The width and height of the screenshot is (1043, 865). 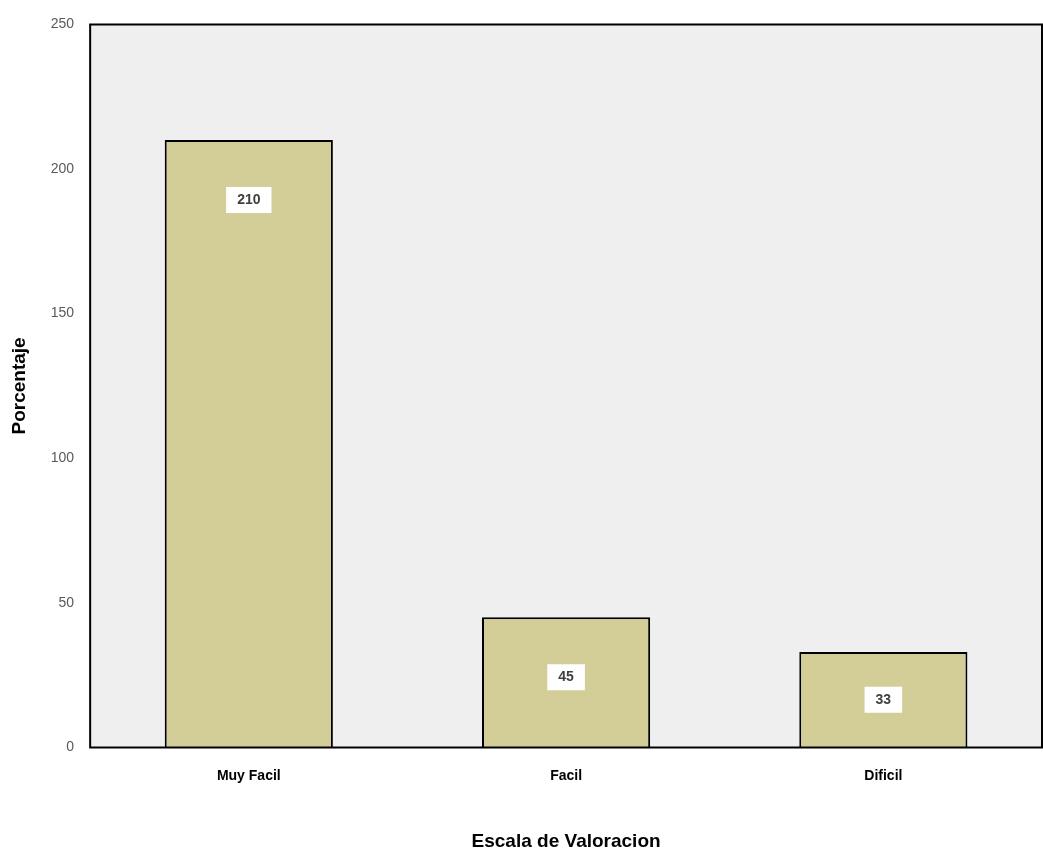 What do you see at coordinates (62, 457) in the screenshot?
I see `y-tick-label: 100` at bounding box center [62, 457].